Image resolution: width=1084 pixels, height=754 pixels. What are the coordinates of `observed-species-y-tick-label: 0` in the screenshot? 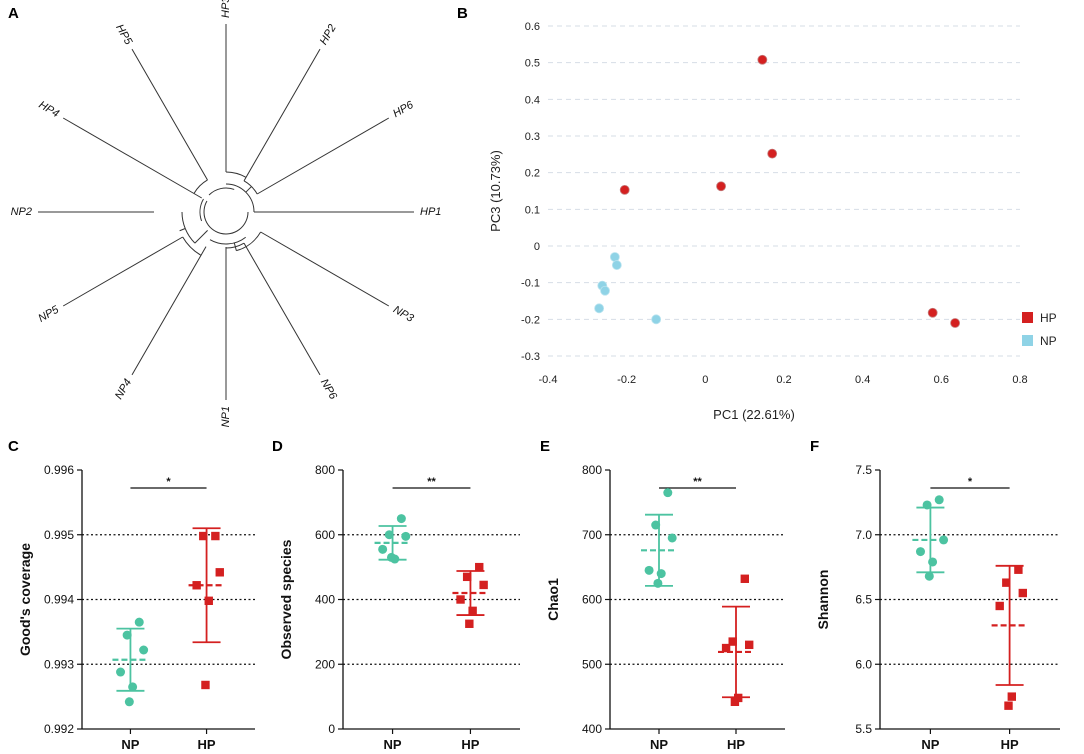 It's located at (331, 729).